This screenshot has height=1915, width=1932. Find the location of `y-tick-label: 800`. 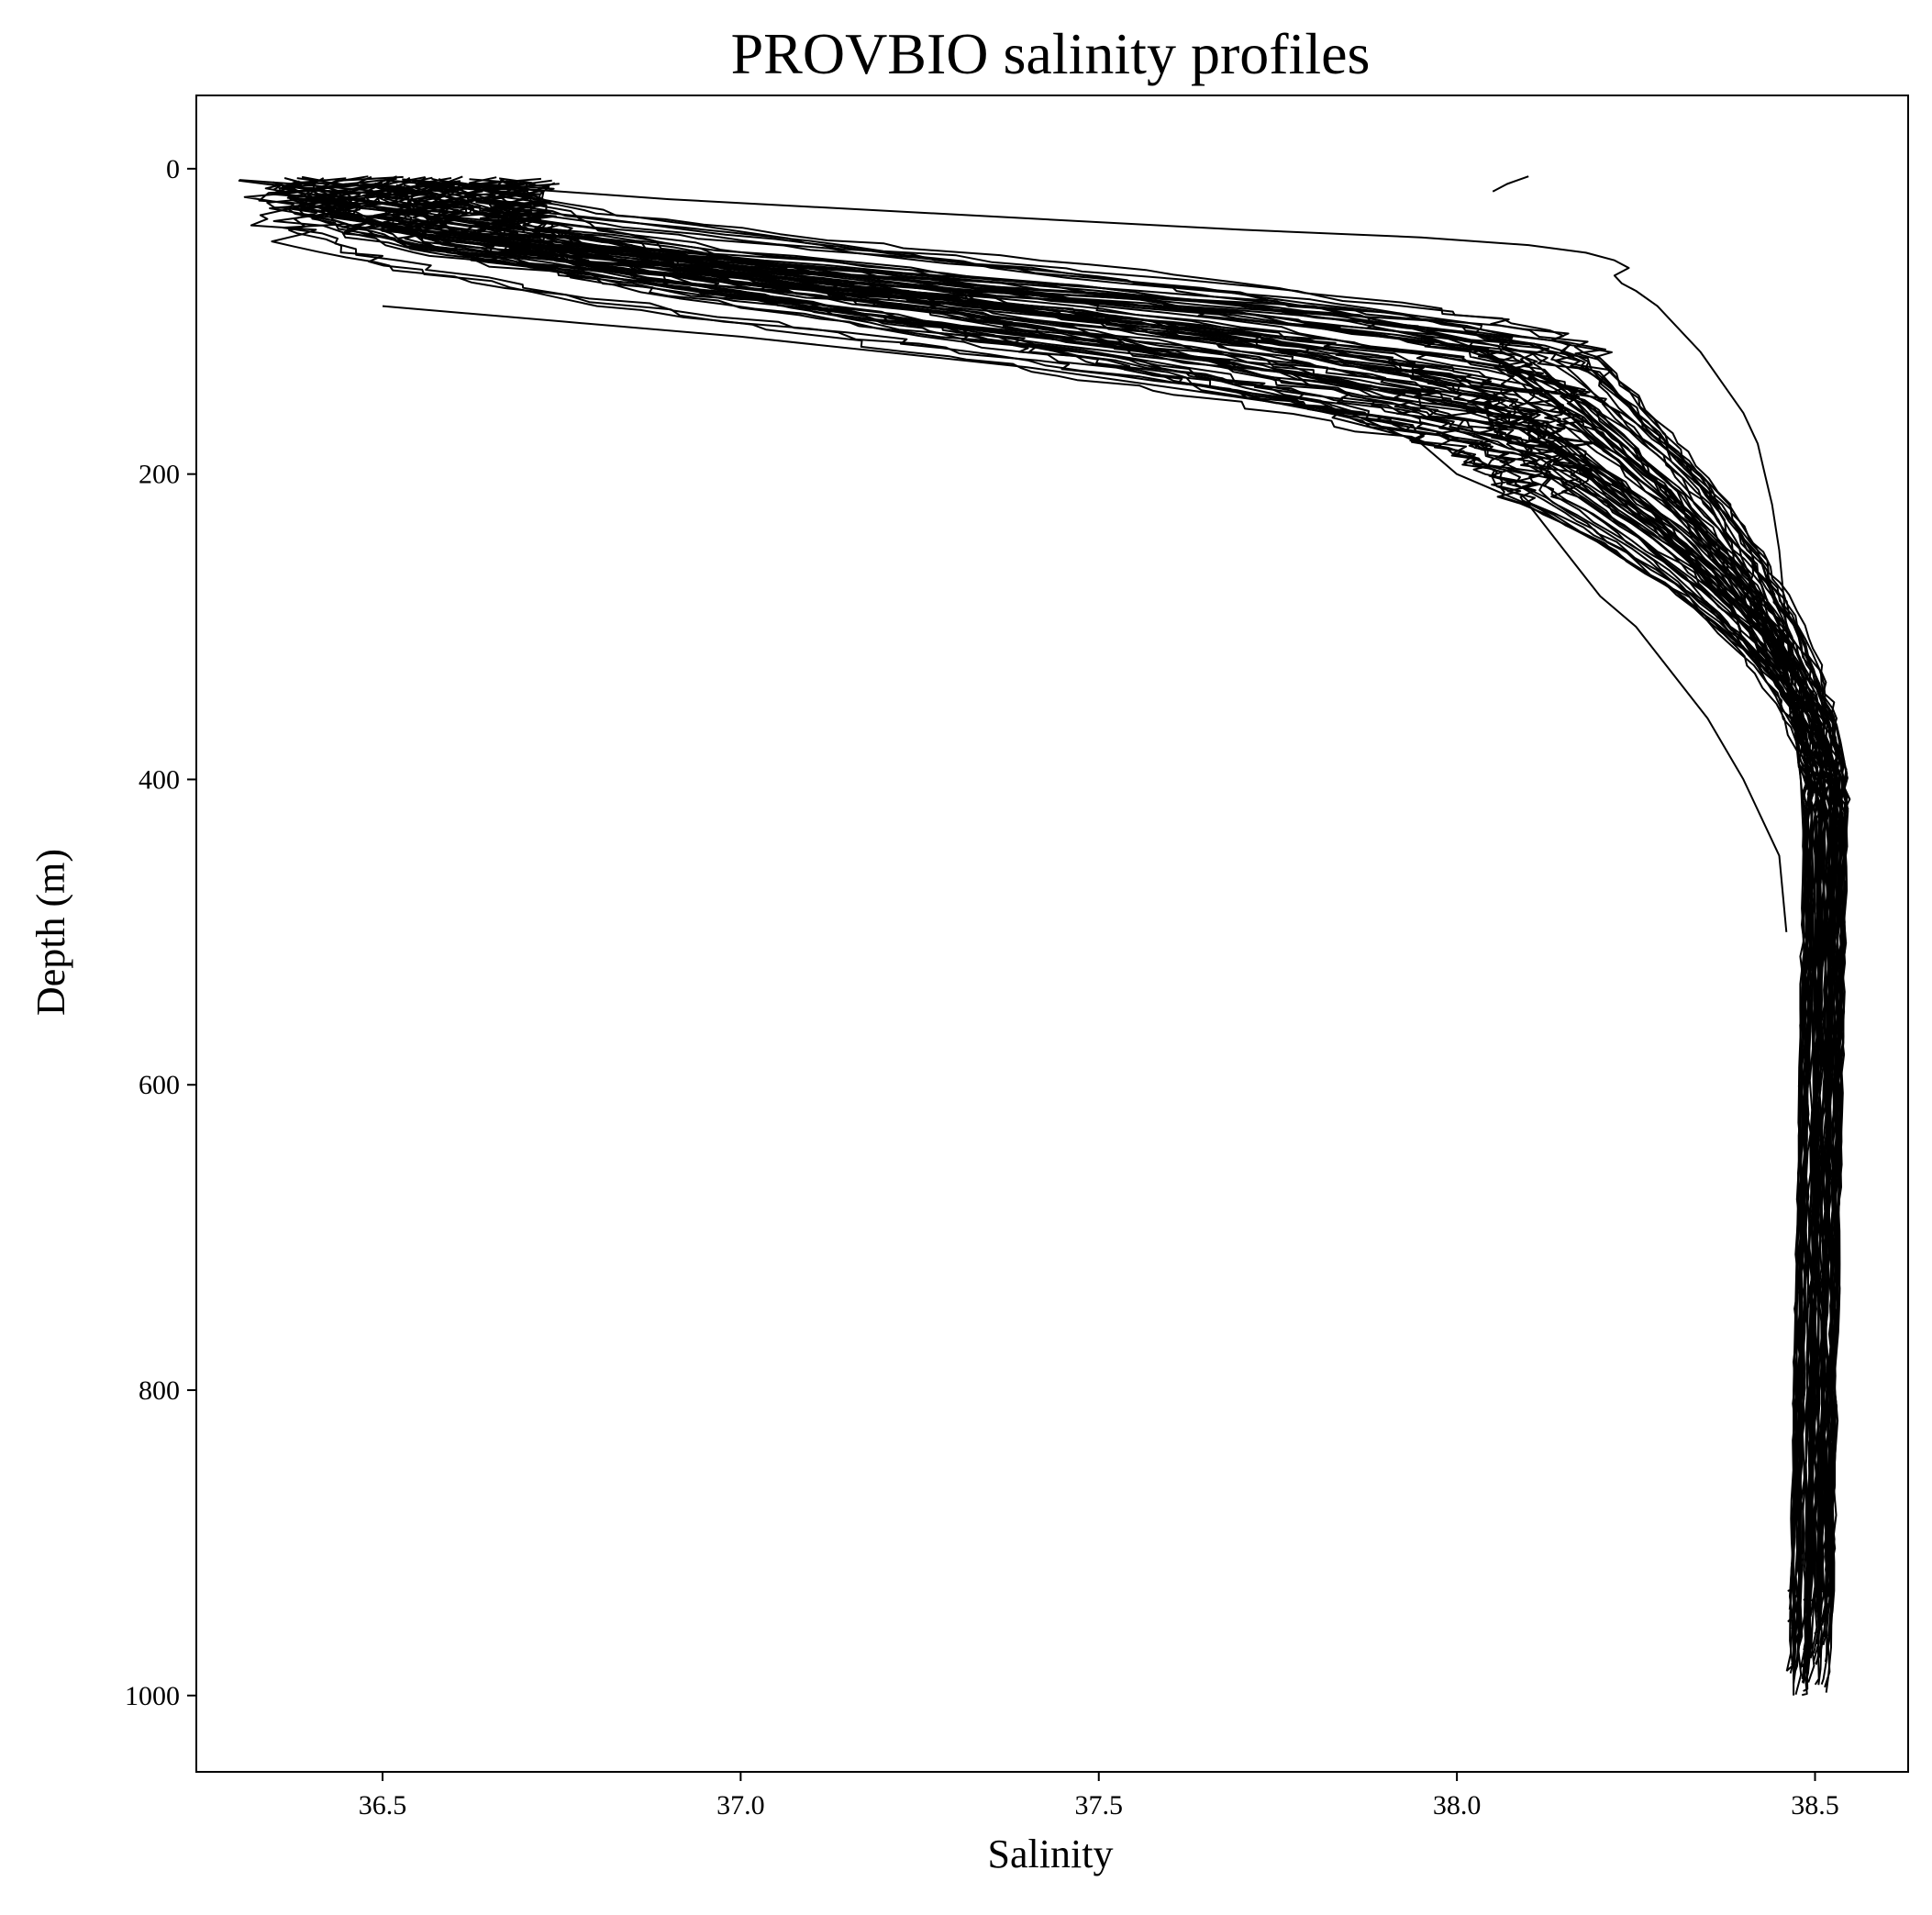

y-tick-label: 800 is located at coordinates (159, 1391).